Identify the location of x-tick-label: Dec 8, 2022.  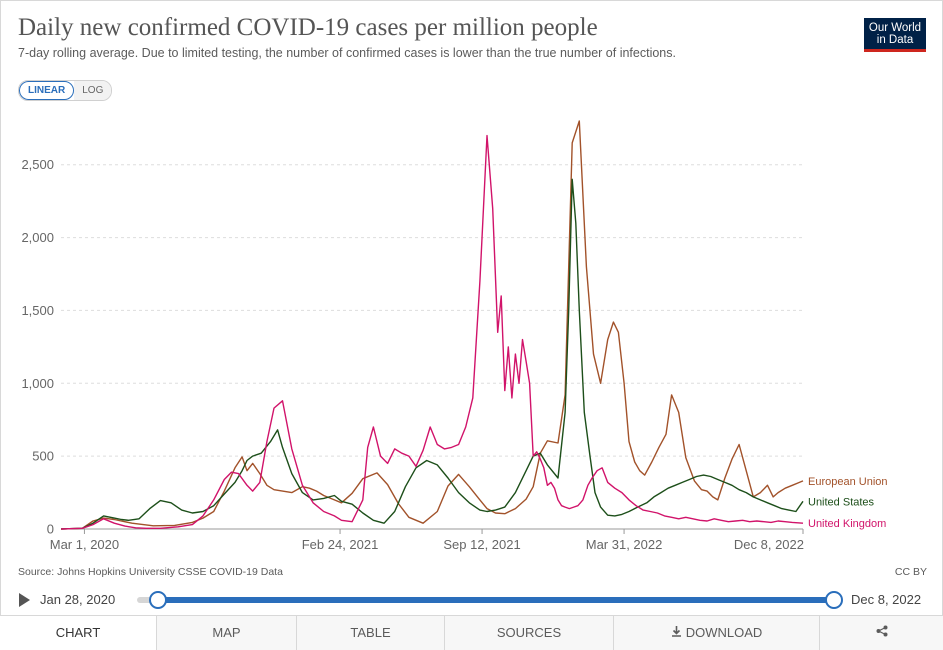
(769, 544).